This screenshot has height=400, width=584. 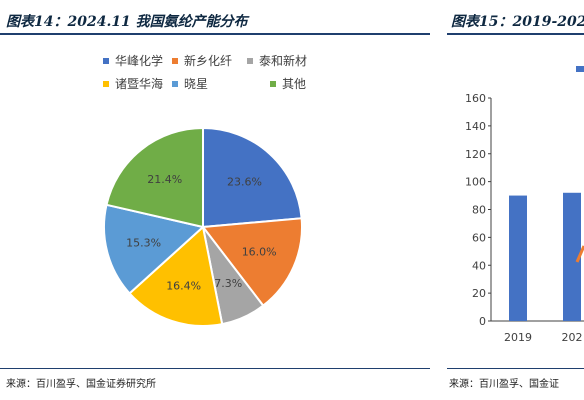 What do you see at coordinates (139, 61) in the screenshot?
I see `legend-label: 华峰化学` at bounding box center [139, 61].